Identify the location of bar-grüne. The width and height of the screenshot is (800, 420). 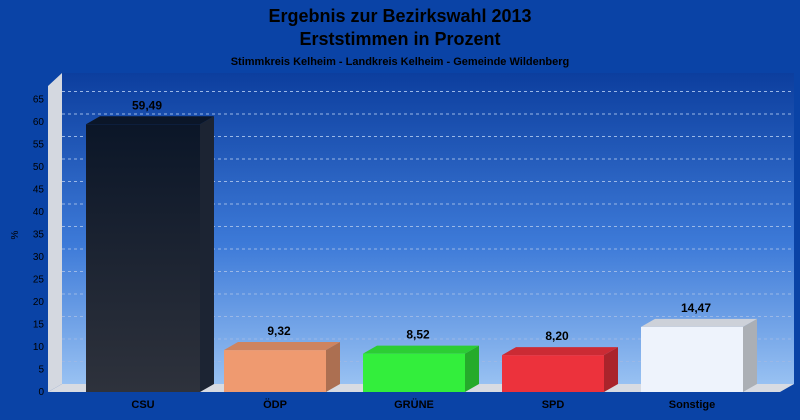
(421, 368).